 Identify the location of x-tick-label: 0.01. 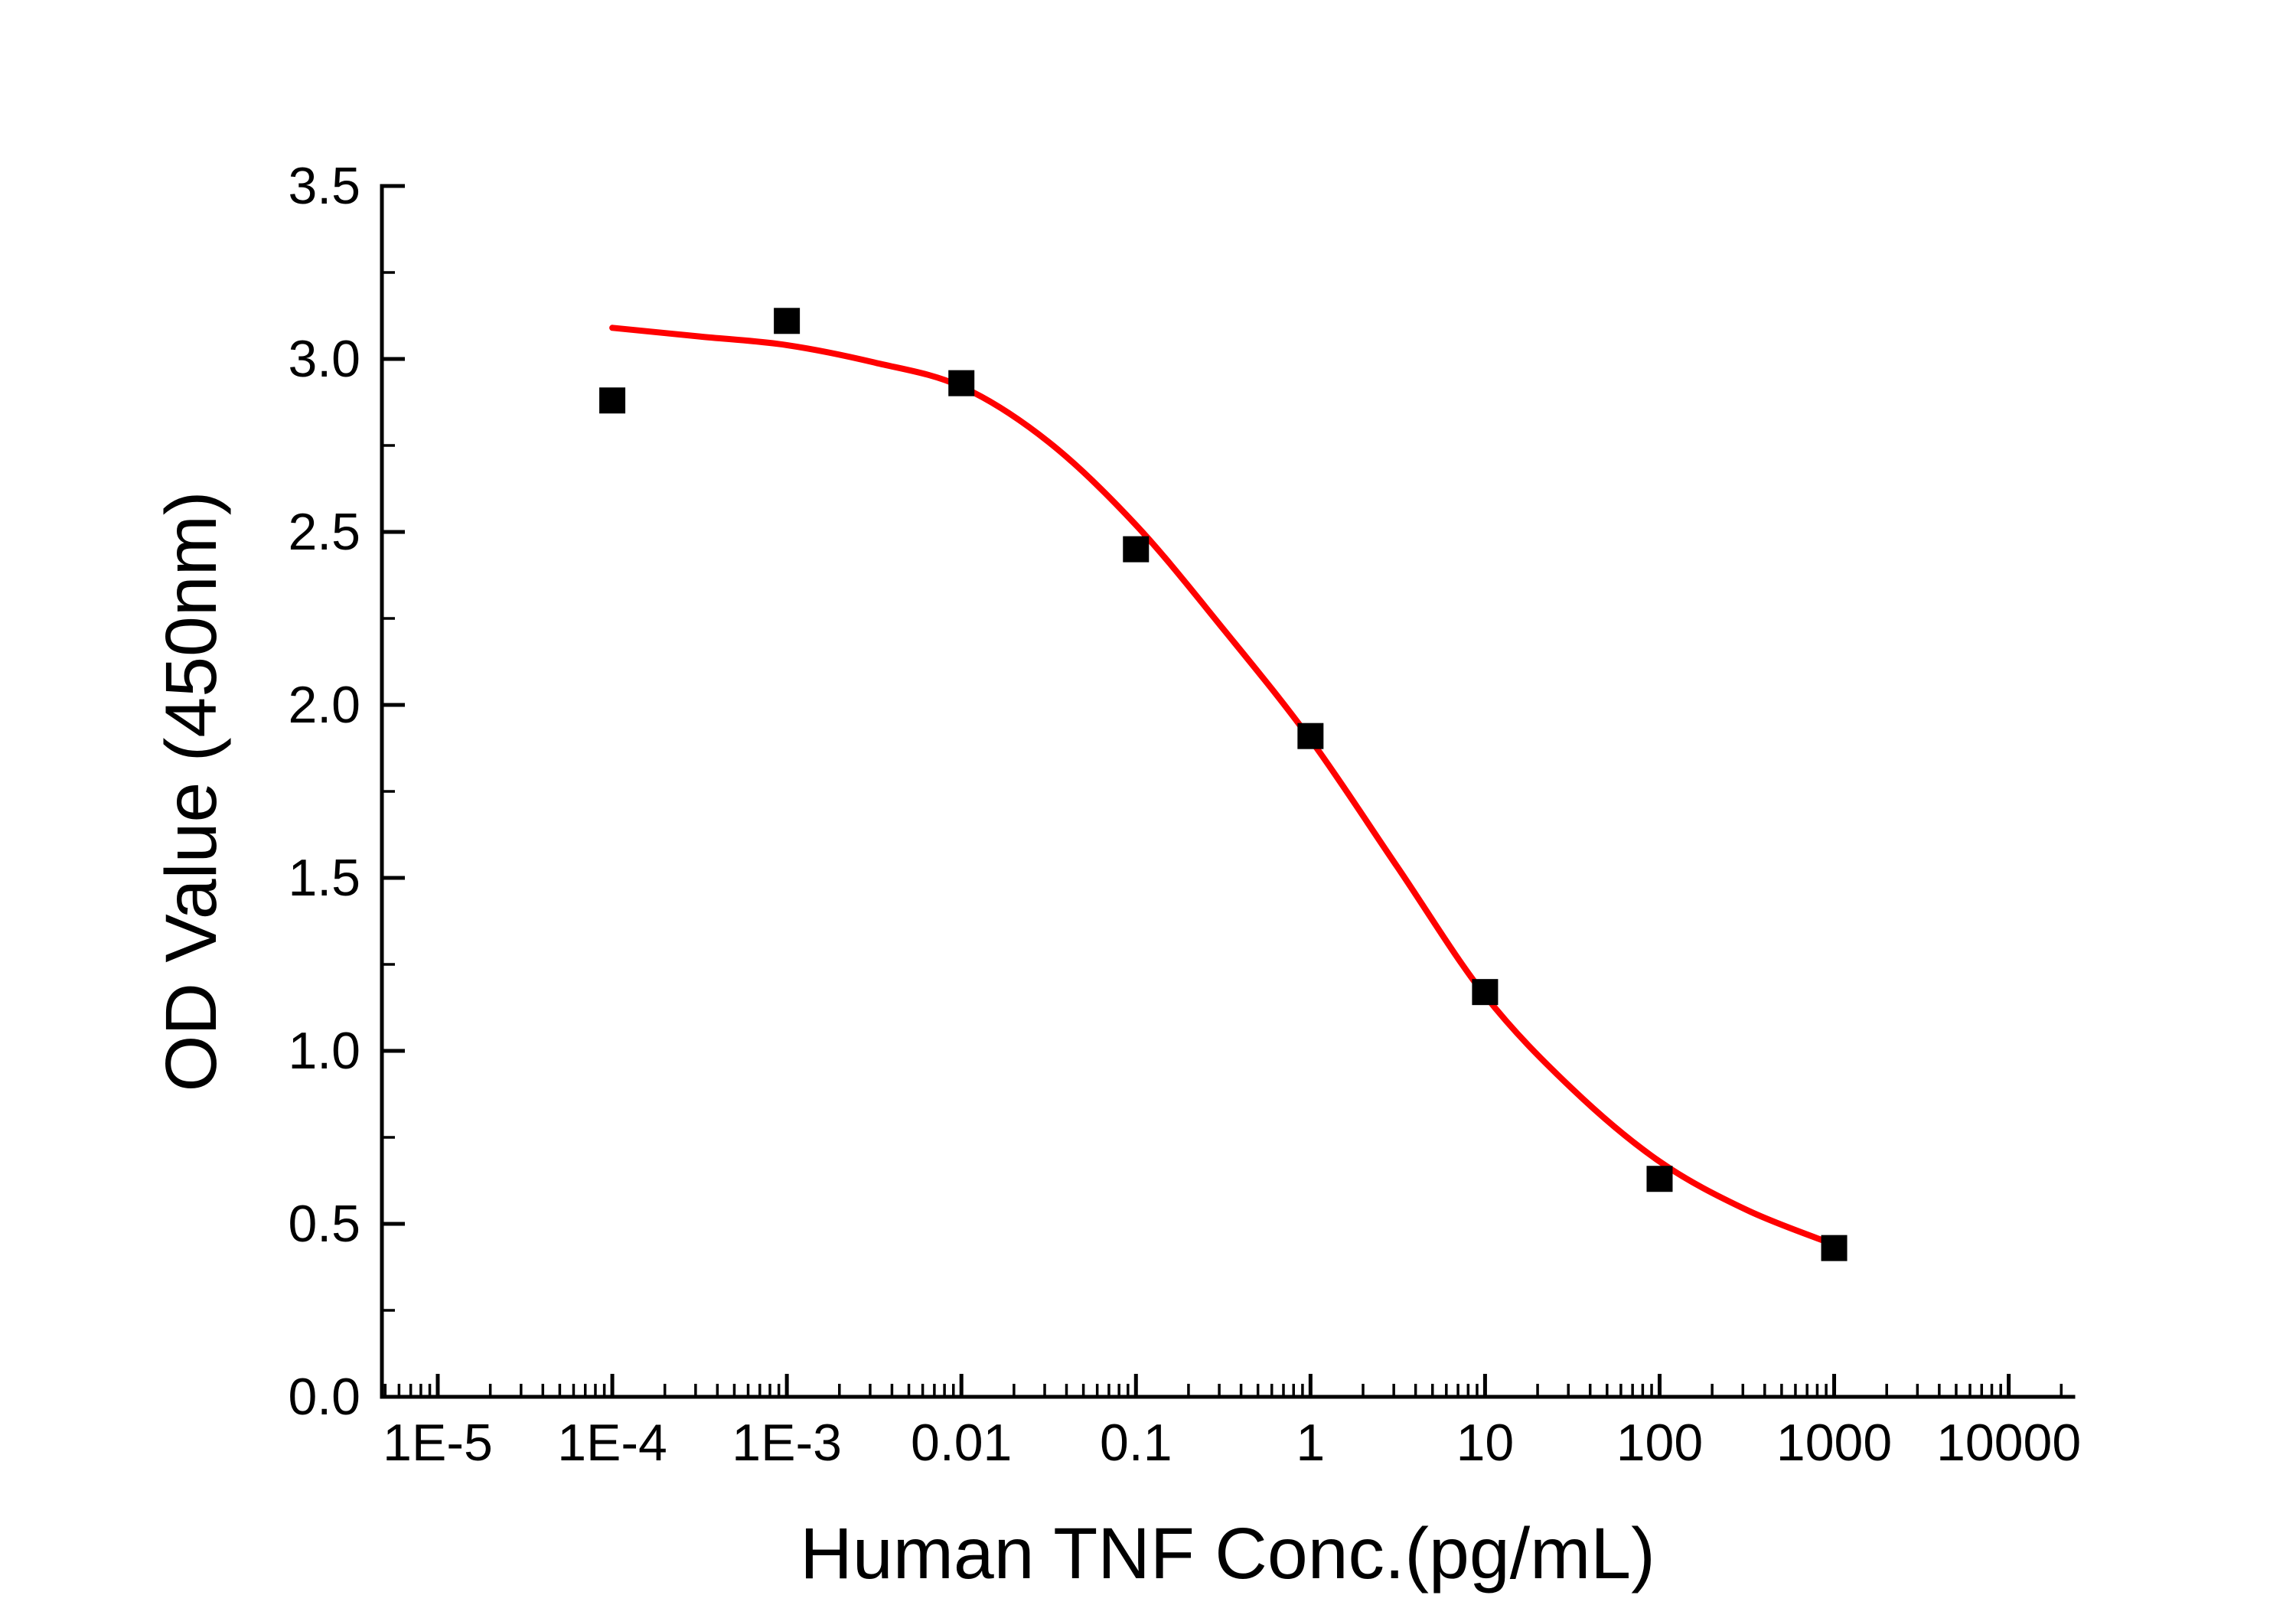
(961, 1443).